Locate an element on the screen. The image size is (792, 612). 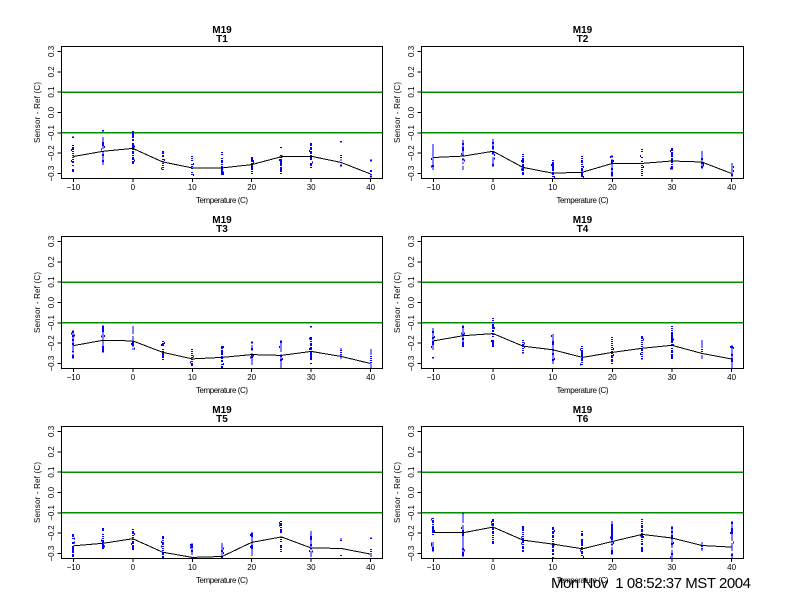
svg-text: T3 is located at coordinates (222, 229).